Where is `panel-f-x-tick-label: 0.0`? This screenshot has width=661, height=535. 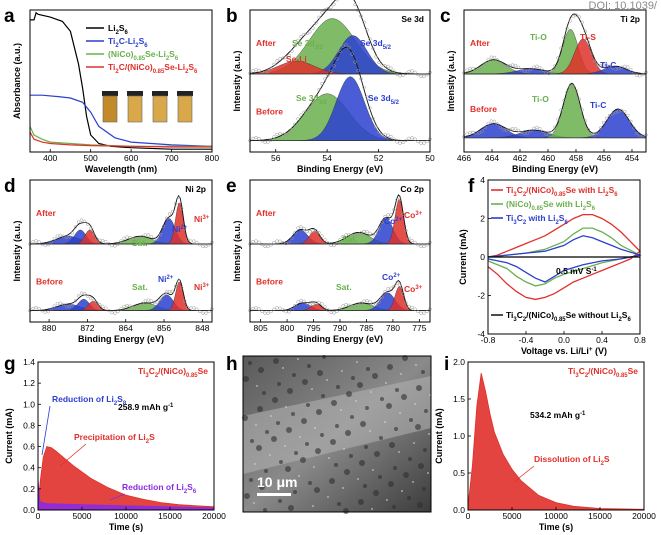 panel-f-x-tick-label: 0.0 is located at coordinates (564, 340).